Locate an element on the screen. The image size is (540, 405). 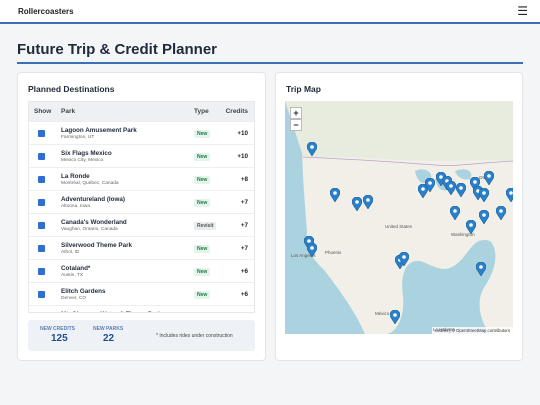
zoom-out: − is located at coordinates (296, 125).